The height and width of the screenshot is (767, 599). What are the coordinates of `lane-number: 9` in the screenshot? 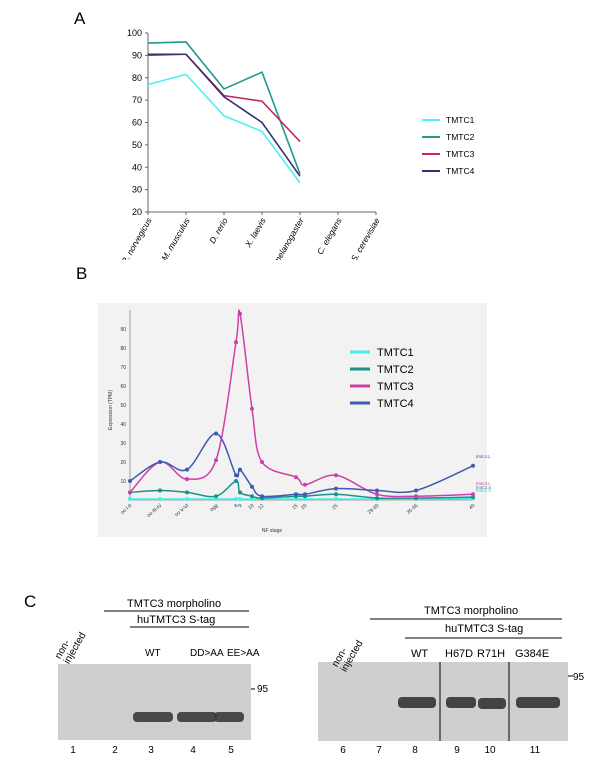 It's located at (457, 750).